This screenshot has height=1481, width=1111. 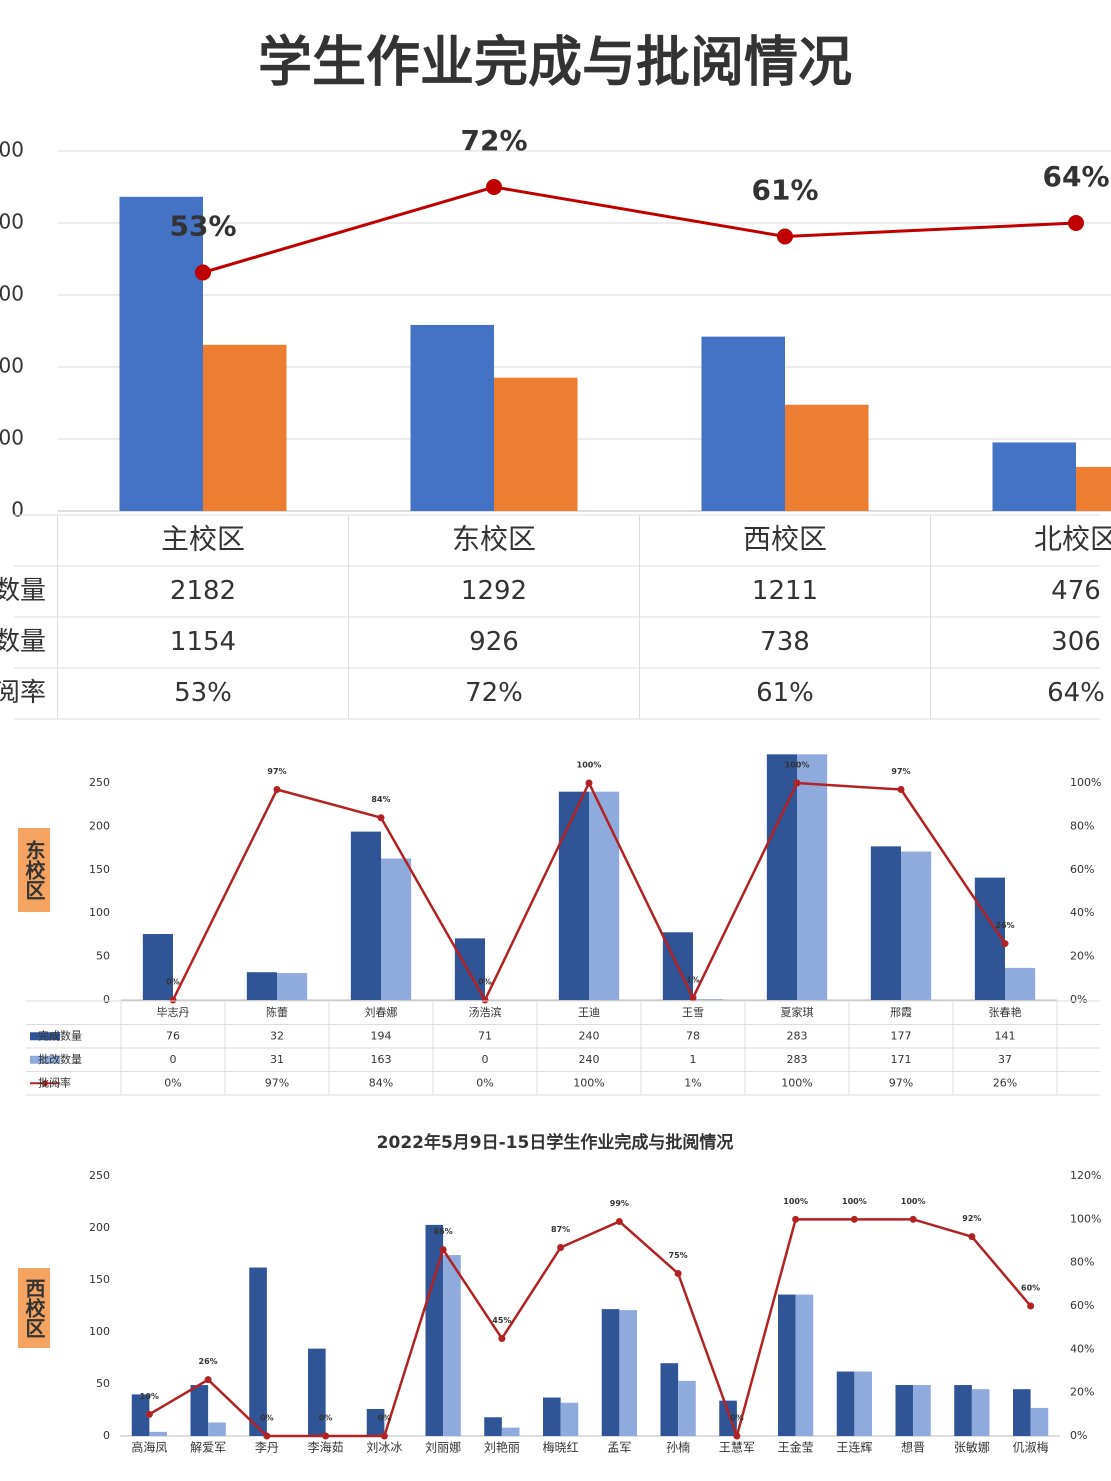 What do you see at coordinates (1005, 1082) in the screenshot?
I see `table-cell: 26%` at bounding box center [1005, 1082].